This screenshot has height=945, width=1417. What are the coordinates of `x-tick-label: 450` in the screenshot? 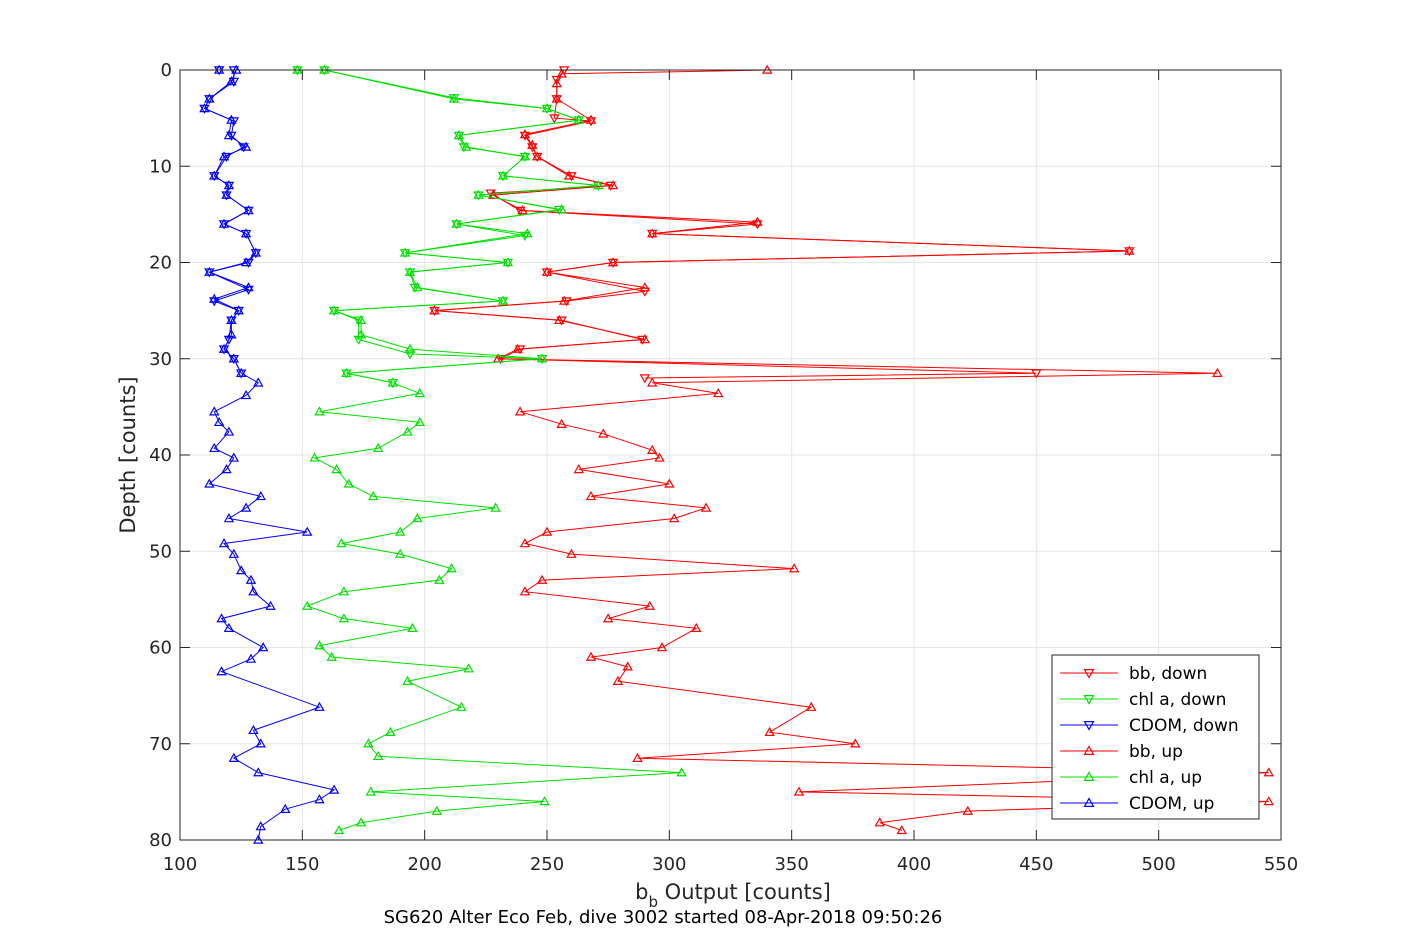 It's located at (1036, 864).